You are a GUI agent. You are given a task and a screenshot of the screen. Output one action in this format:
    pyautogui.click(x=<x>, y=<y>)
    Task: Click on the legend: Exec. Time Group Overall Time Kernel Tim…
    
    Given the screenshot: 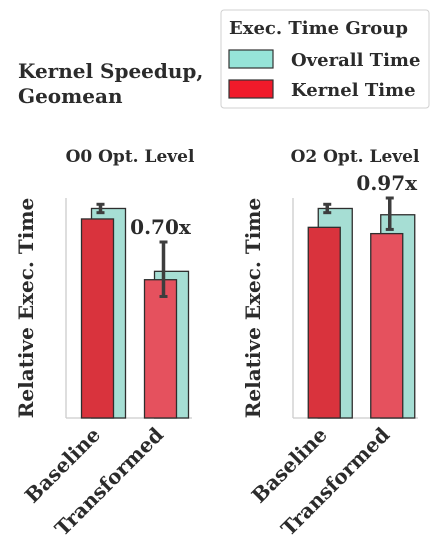 What is the action you would take?
    pyautogui.click(x=325, y=59)
    